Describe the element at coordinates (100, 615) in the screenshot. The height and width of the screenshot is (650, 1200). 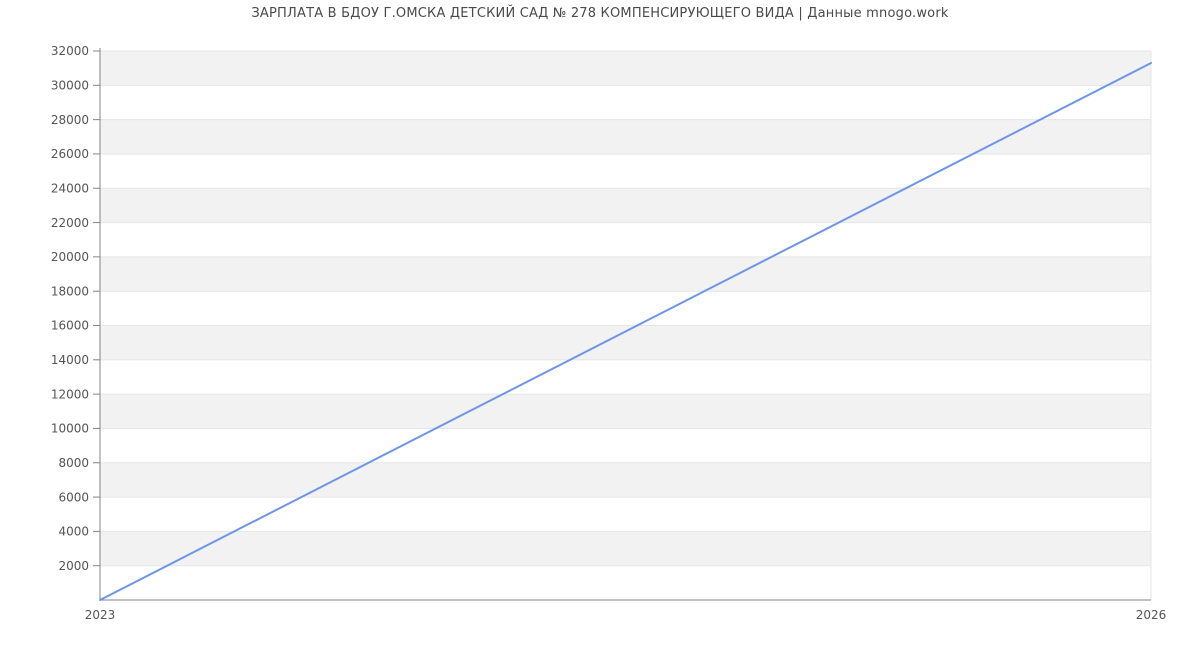
I see `x-axis-tick-label: 2023` at that location.